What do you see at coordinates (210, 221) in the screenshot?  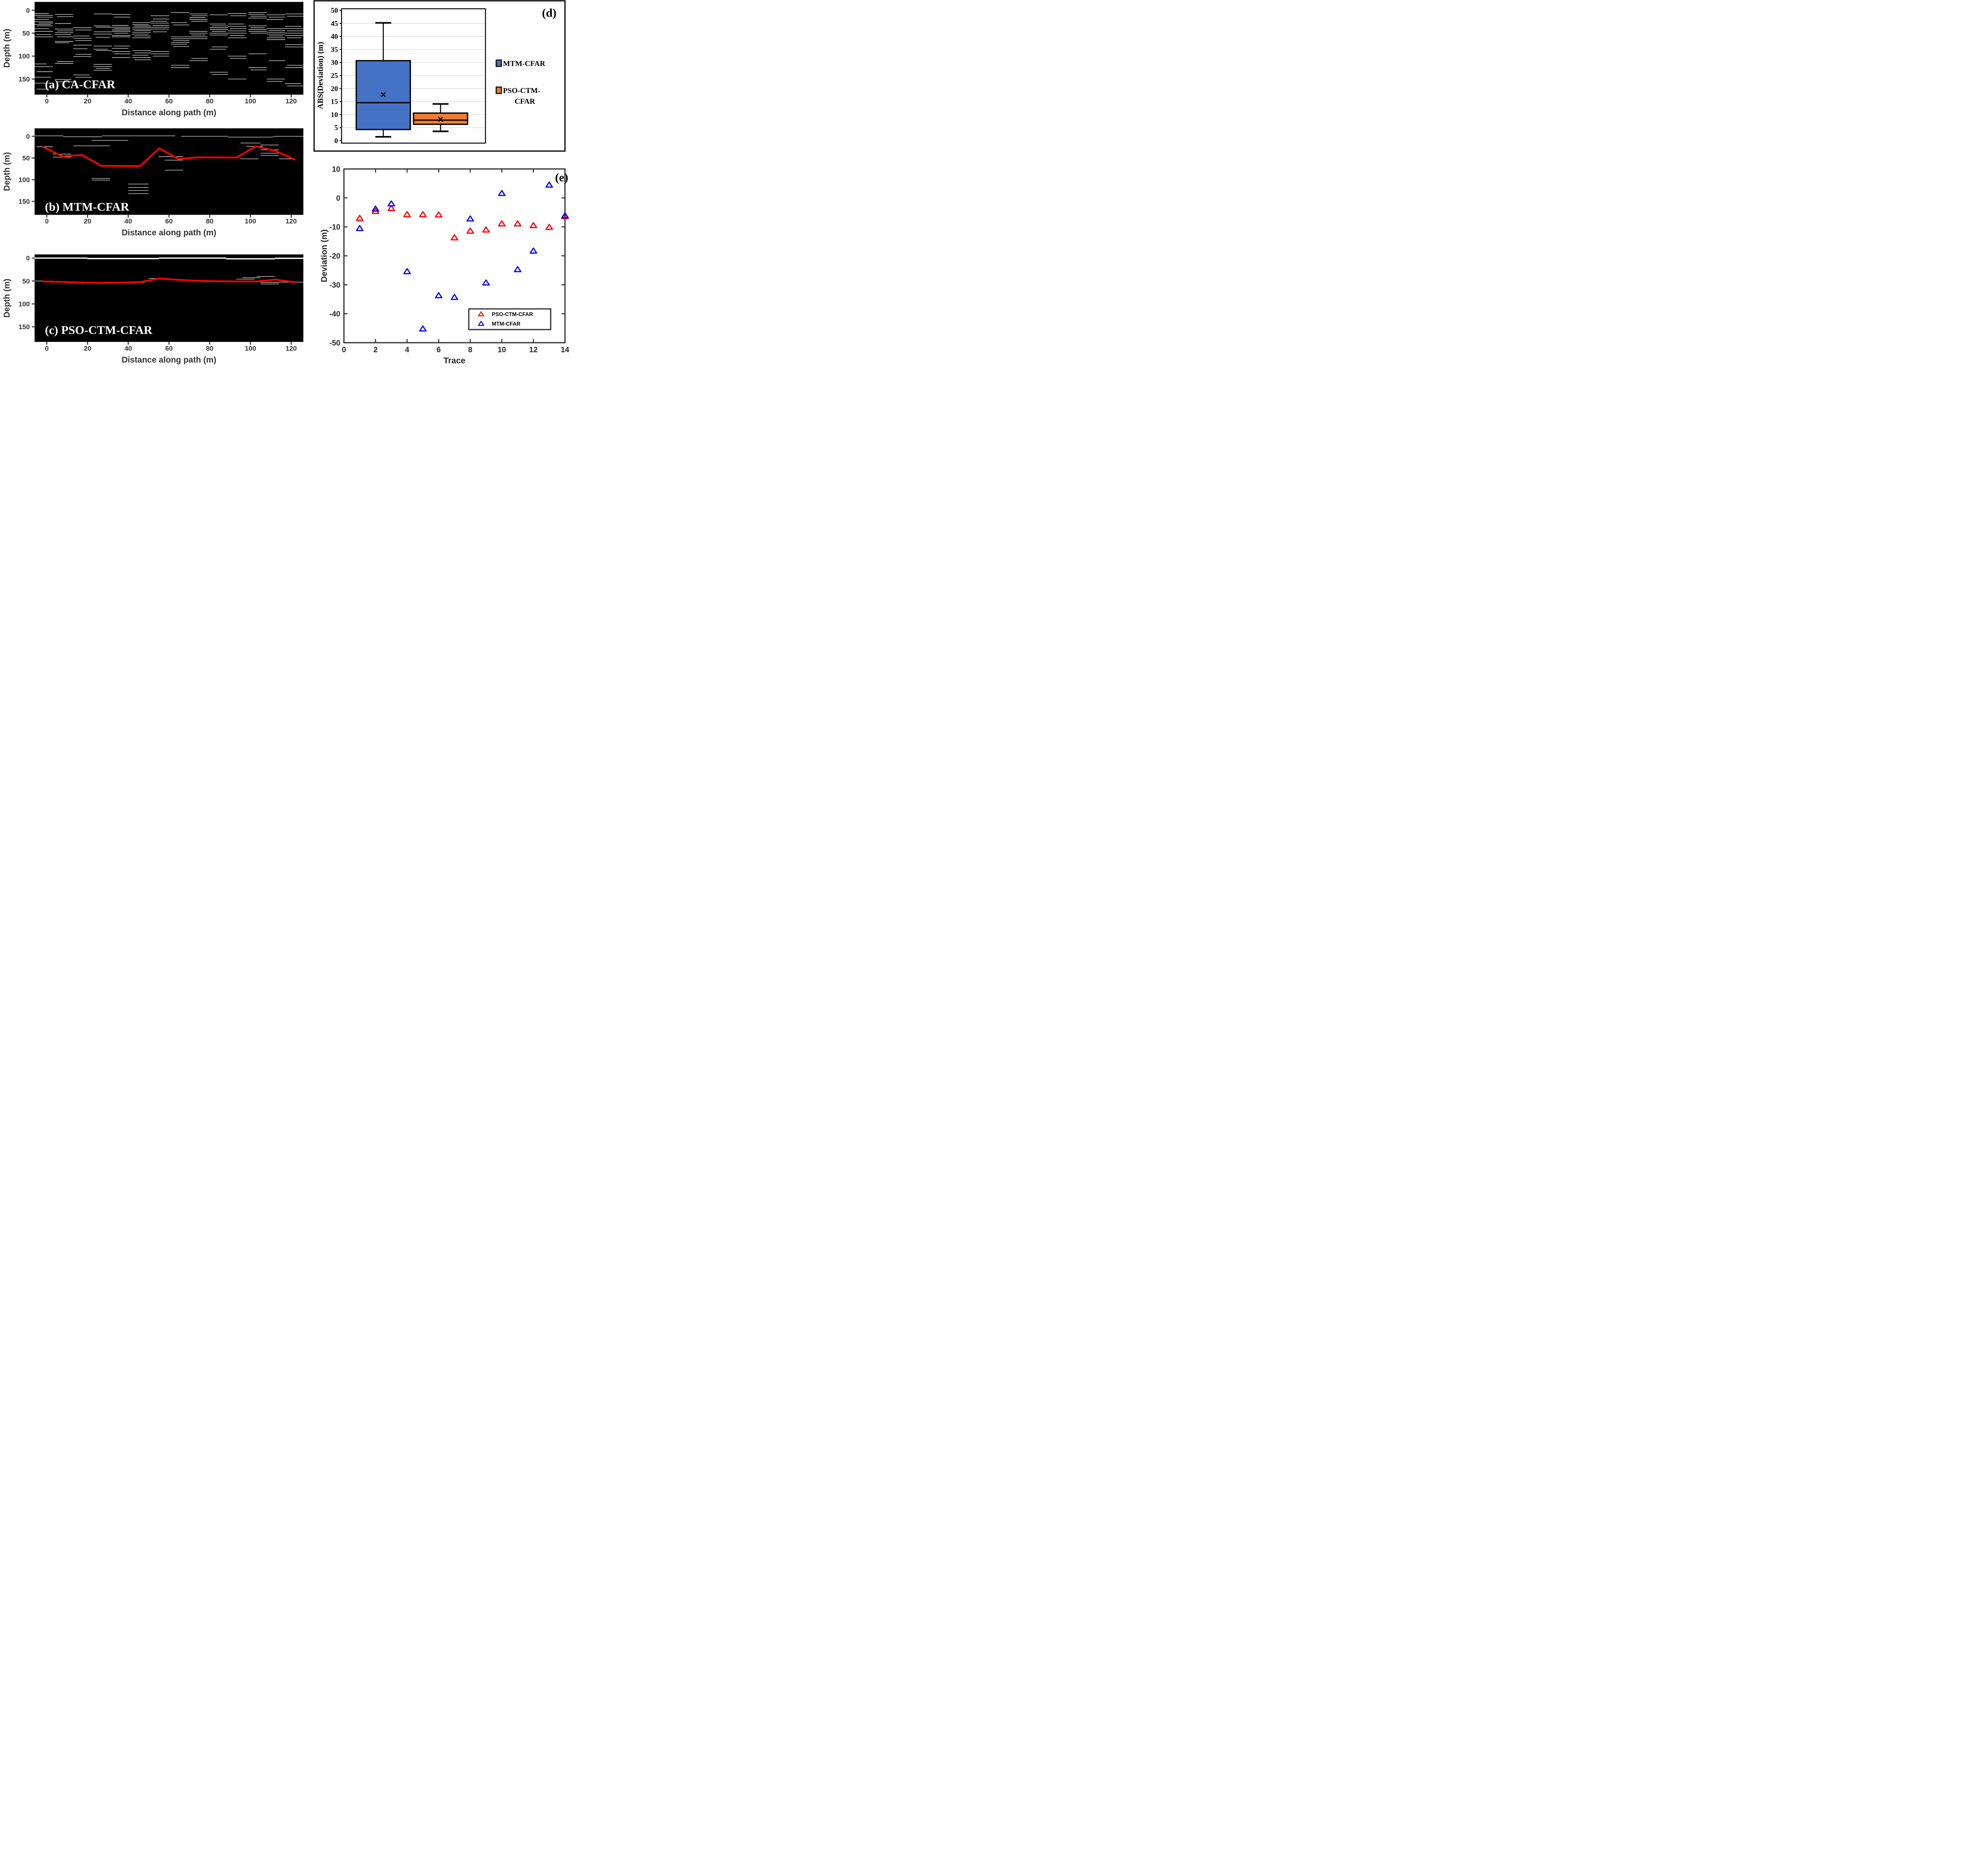 I see `x-tick-label: 80` at bounding box center [210, 221].